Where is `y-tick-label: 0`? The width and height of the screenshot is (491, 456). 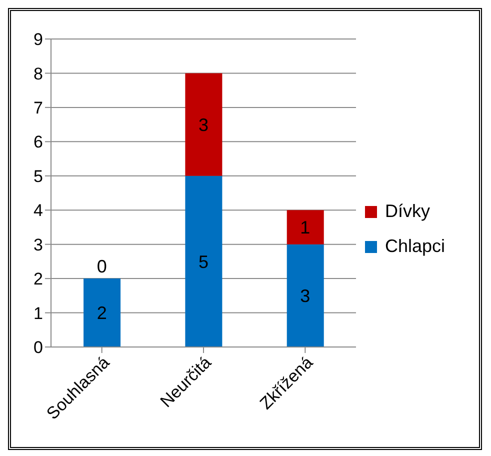 y-tick-label: 0 is located at coordinates (38, 348).